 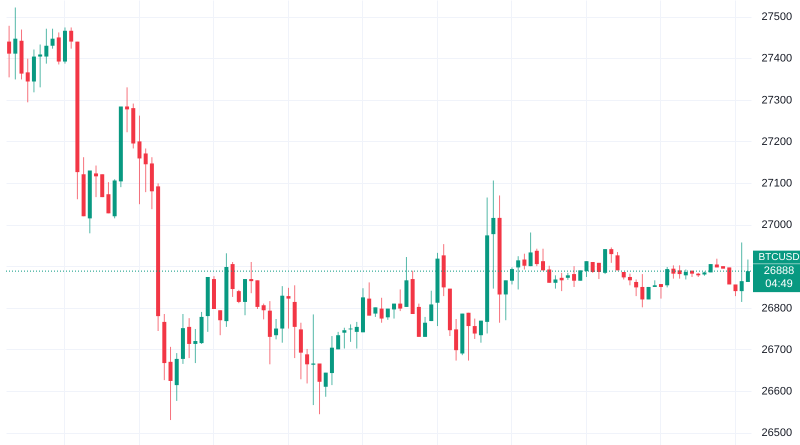 I want to click on y-tick-label: 26700, so click(x=777, y=350).